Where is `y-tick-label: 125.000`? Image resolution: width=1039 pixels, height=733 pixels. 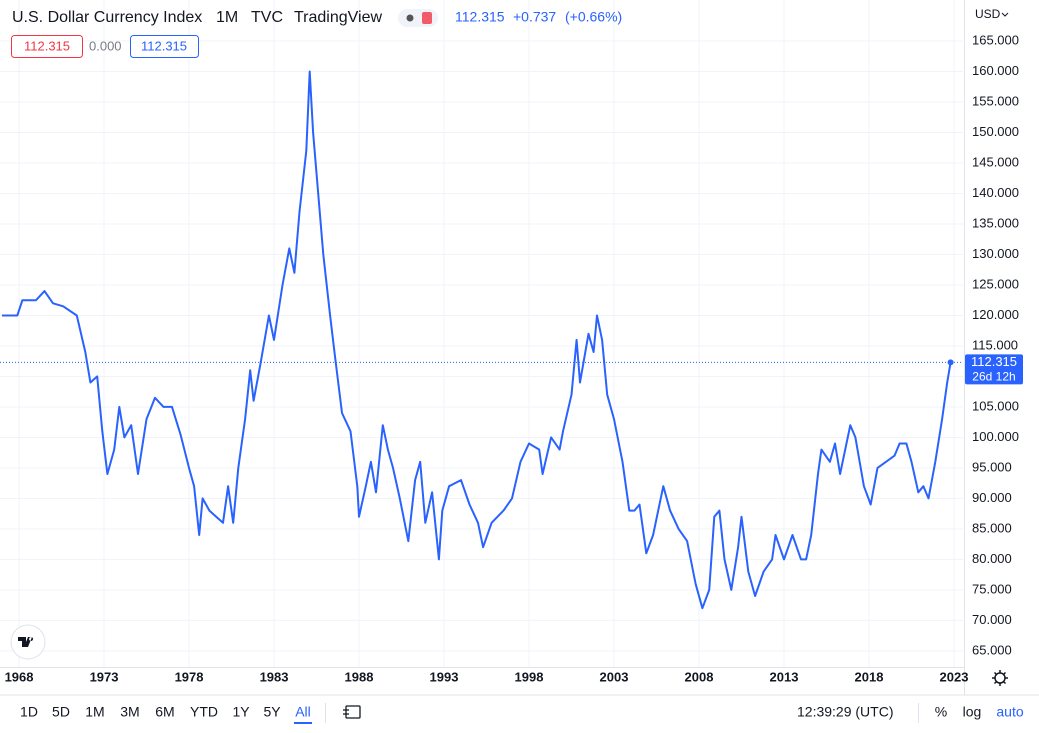 y-tick-label: 125.000 is located at coordinates (995, 283).